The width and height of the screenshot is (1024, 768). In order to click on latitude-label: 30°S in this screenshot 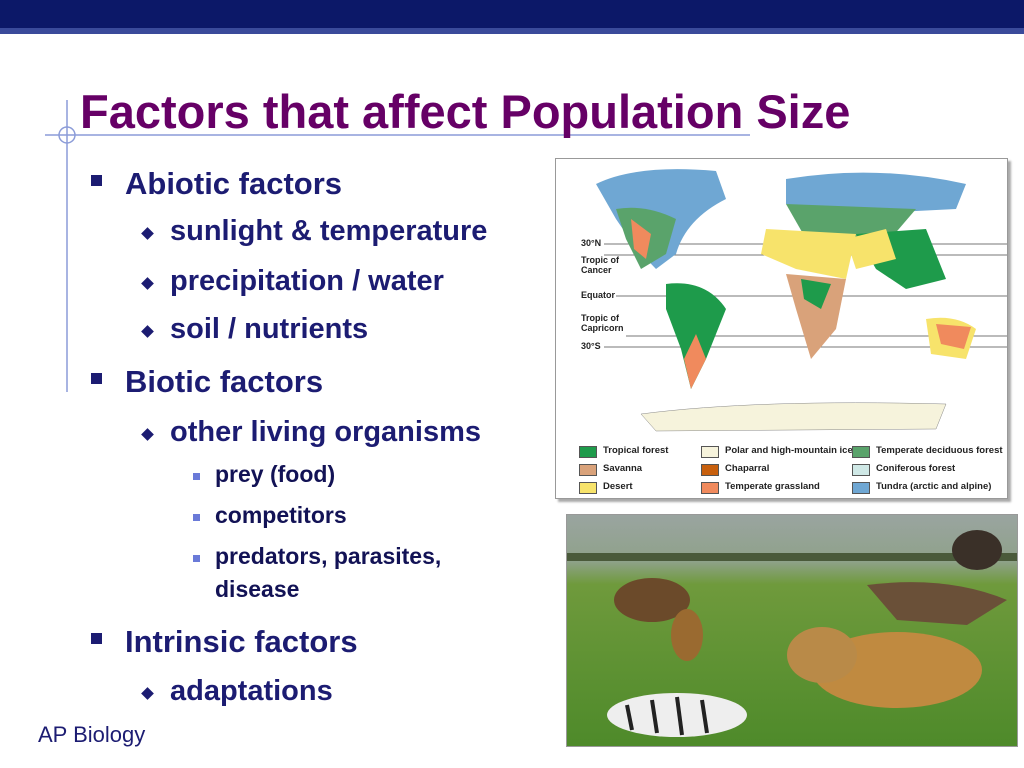, I will do `click(591, 346)`.